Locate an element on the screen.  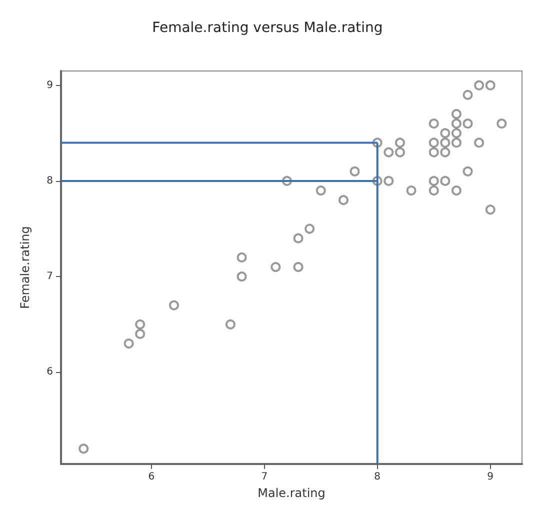
x-tick-label: 8 is located at coordinates (377, 477).